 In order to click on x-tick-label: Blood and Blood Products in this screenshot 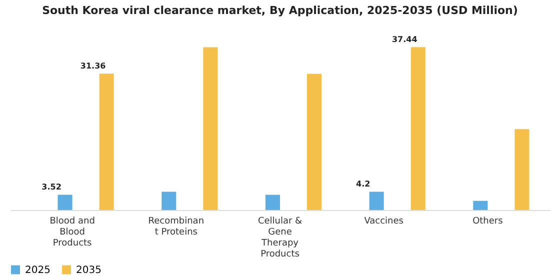, I will do `click(72, 232)`.